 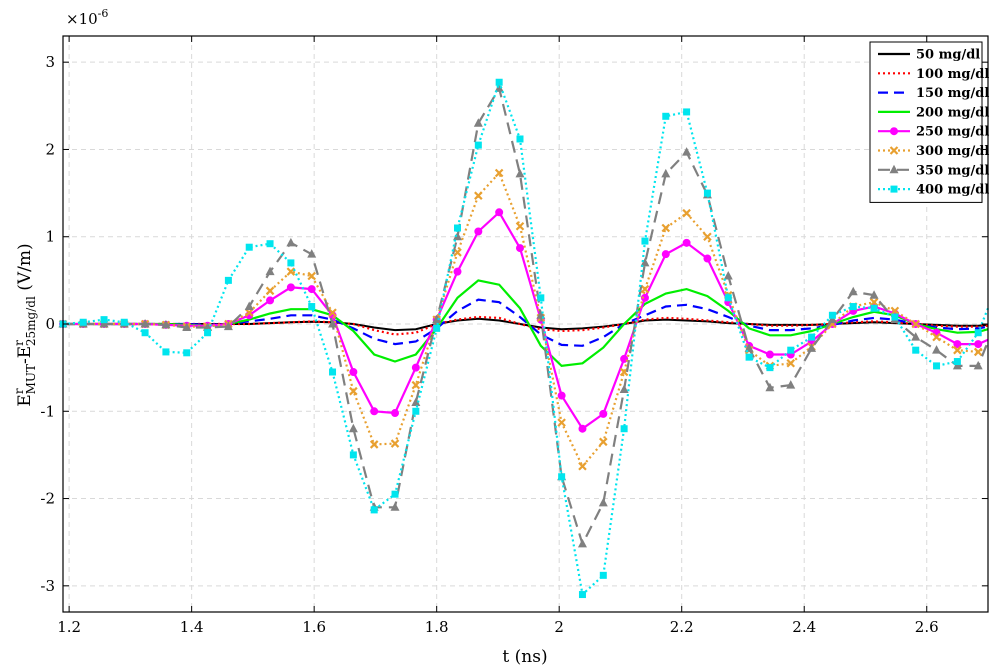 I want to click on y-axis-title-units: (V/m), so click(x=25, y=269).